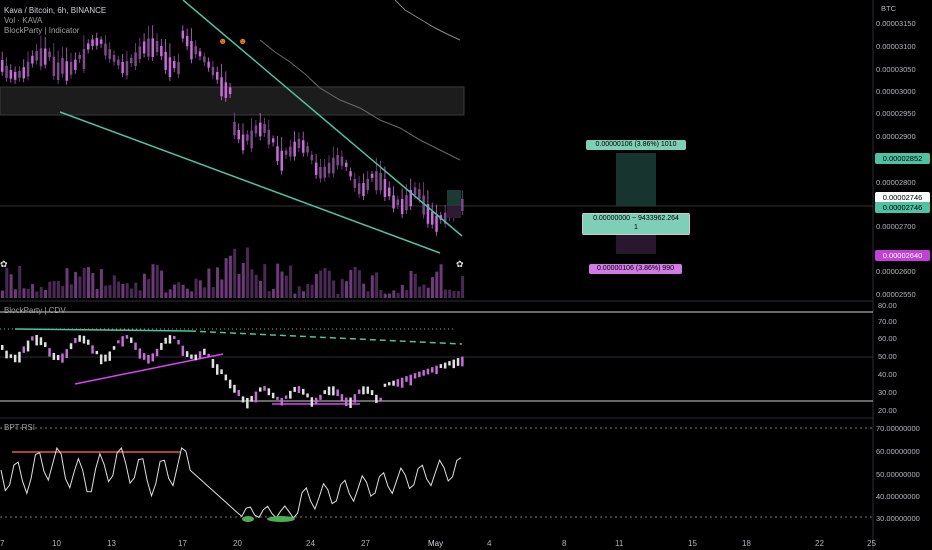 The image size is (932, 550). What do you see at coordinates (887, 305) in the screenshot?
I see `cdv-tick: 80.00` at bounding box center [887, 305].